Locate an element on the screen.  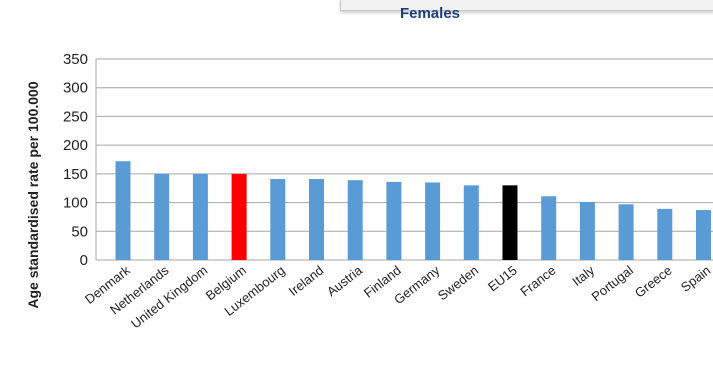
y-tick-label: 300 is located at coordinates (75, 88).